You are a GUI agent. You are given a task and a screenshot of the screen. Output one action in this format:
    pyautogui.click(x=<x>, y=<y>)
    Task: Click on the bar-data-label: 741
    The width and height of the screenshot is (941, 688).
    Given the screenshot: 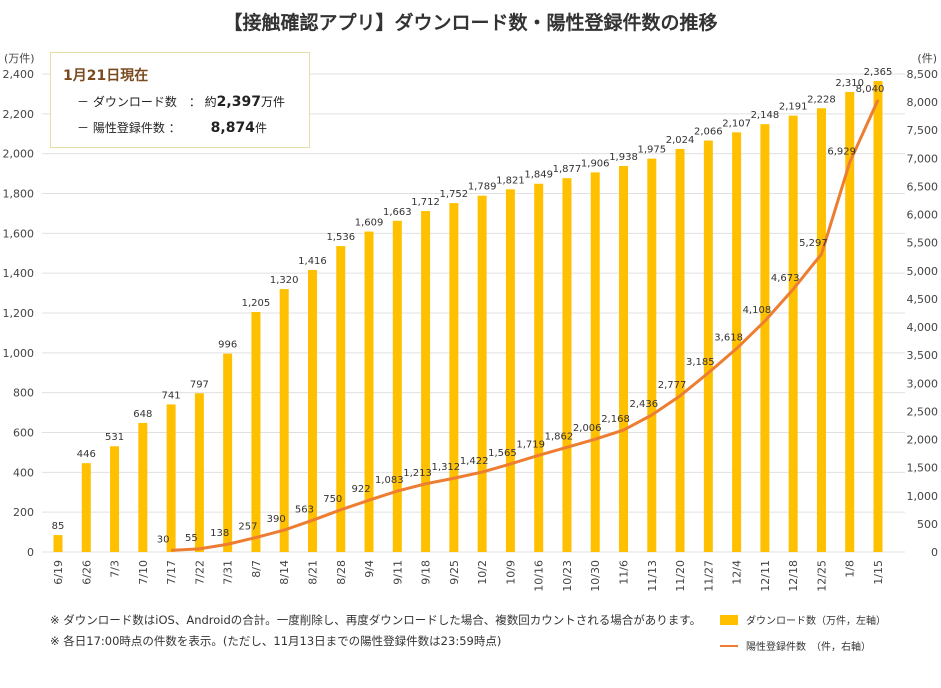 What is the action you would take?
    pyautogui.click(x=171, y=395)
    